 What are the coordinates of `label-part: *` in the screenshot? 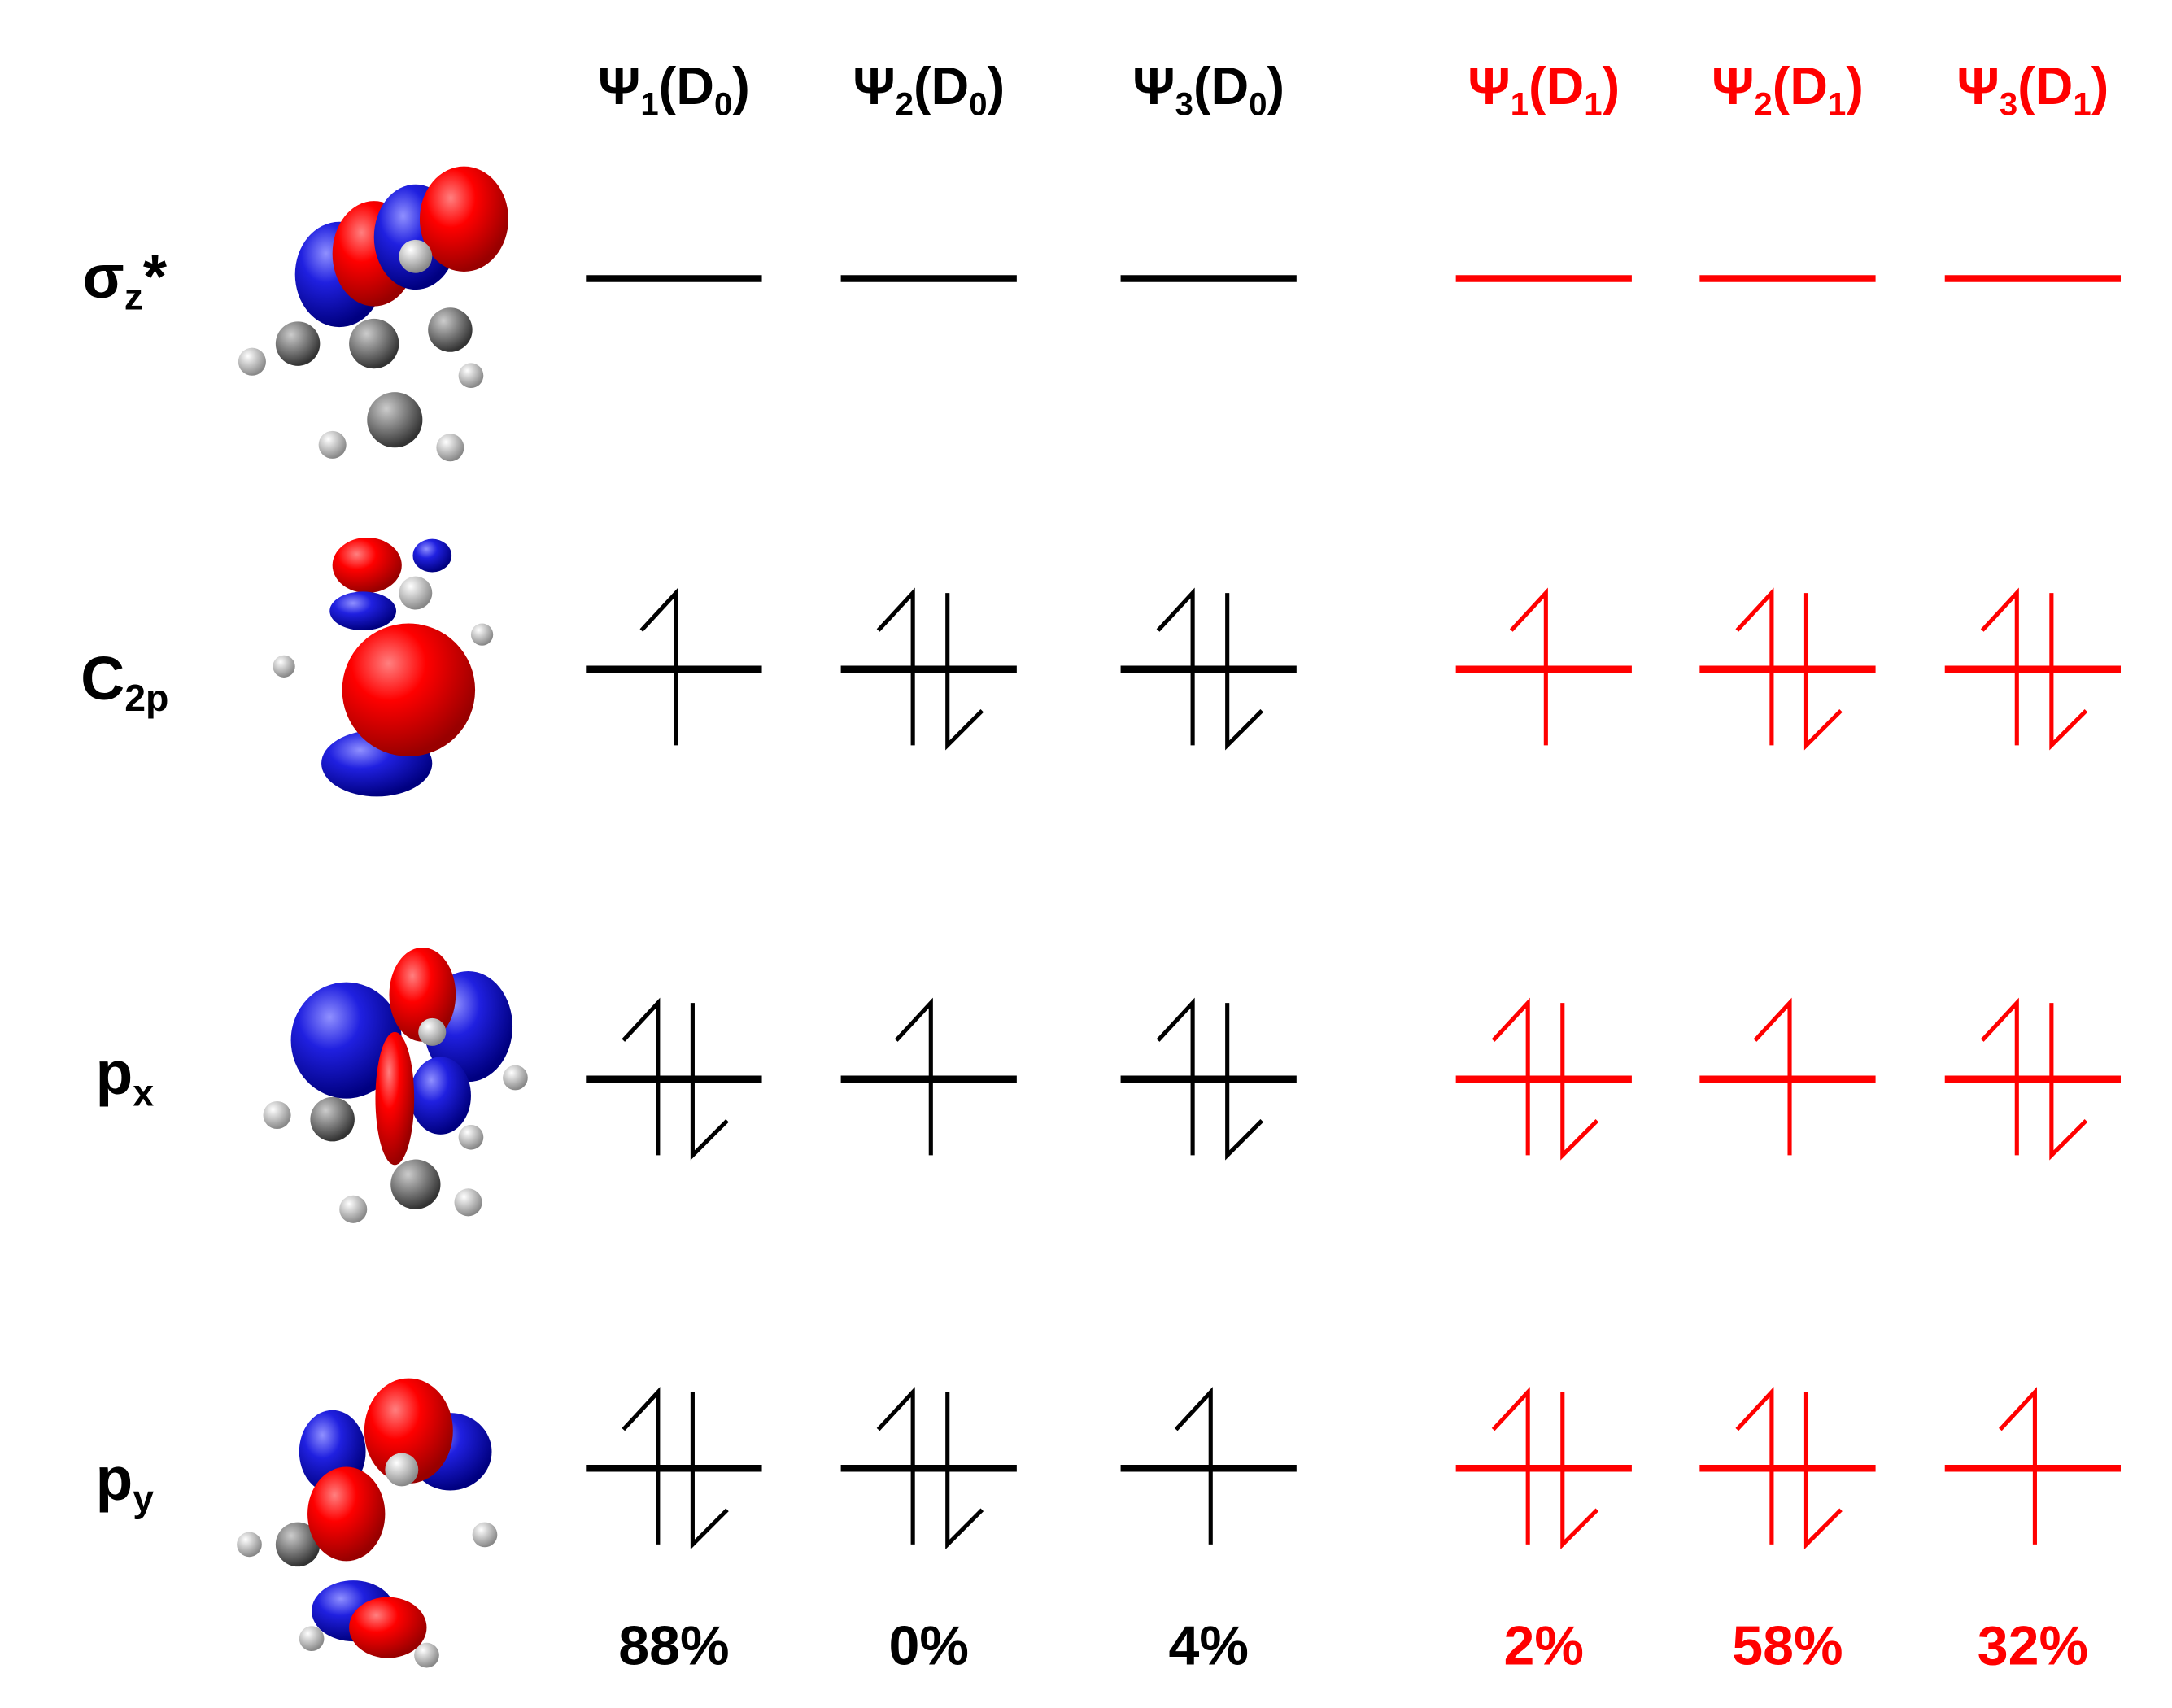 It's located at (155, 277).